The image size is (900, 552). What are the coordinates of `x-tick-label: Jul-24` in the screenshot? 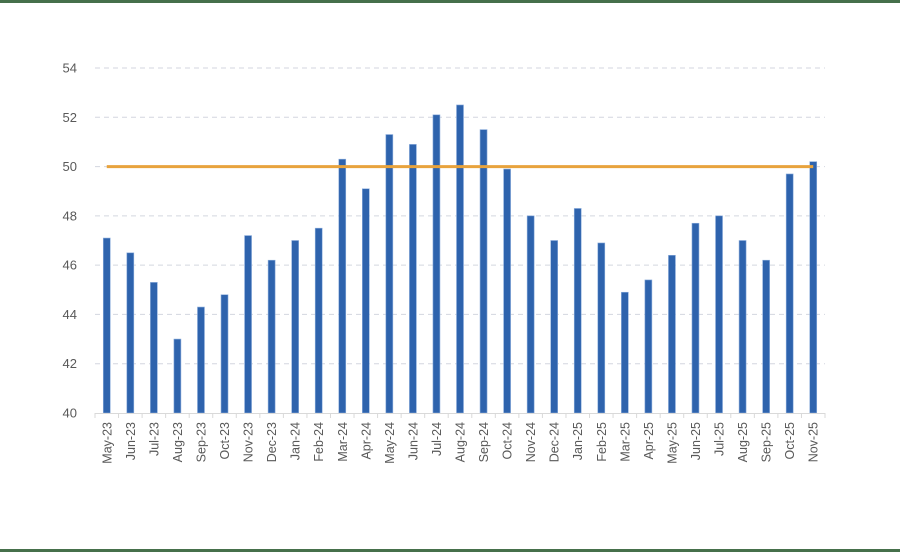 It's located at (437, 439).